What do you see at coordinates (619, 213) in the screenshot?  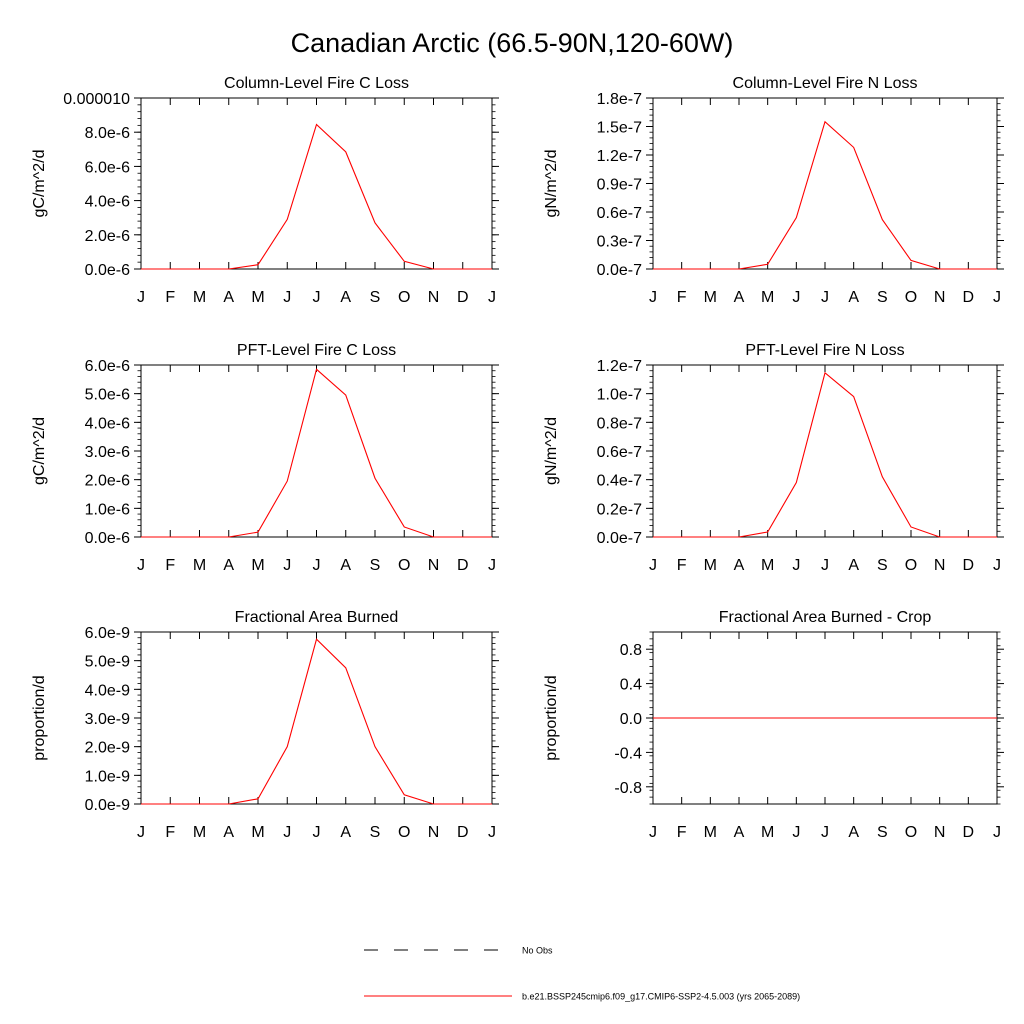 I see `y-tick-label: 0.6e-7` at bounding box center [619, 213].